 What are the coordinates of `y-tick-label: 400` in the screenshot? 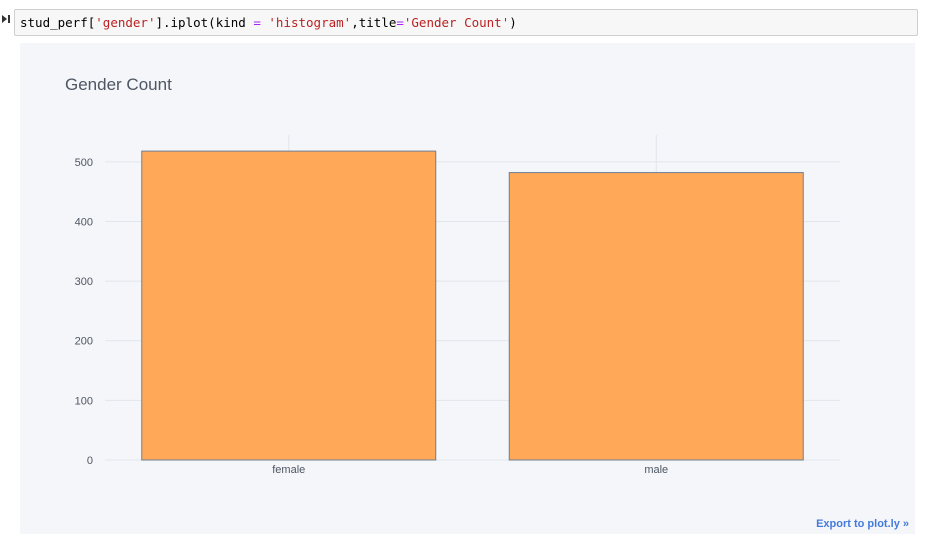 It's located at (84, 222).